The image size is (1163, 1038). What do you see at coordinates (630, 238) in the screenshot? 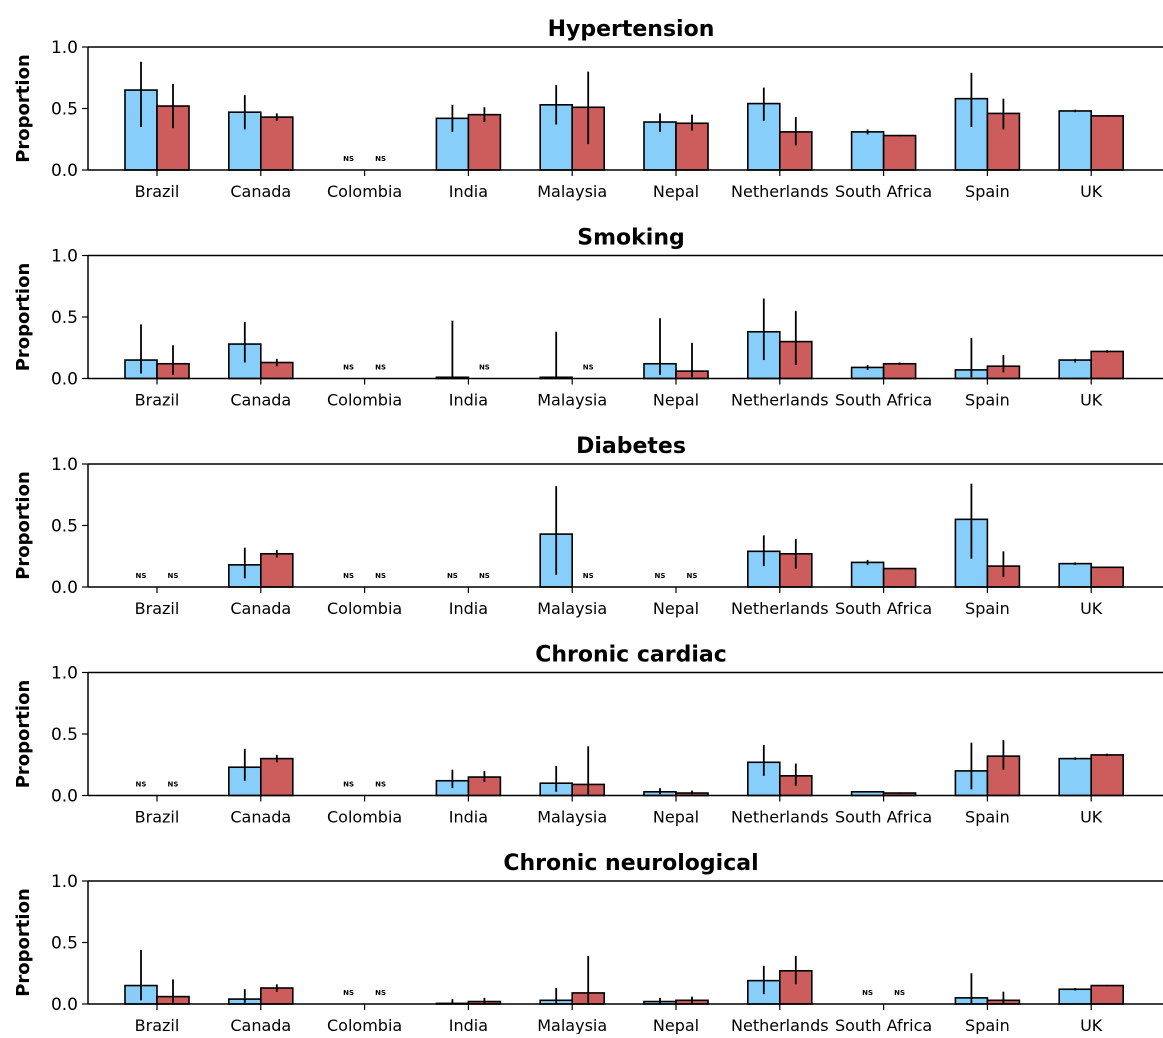
I see `panel-title: Smoking` at bounding box center [630, 238].